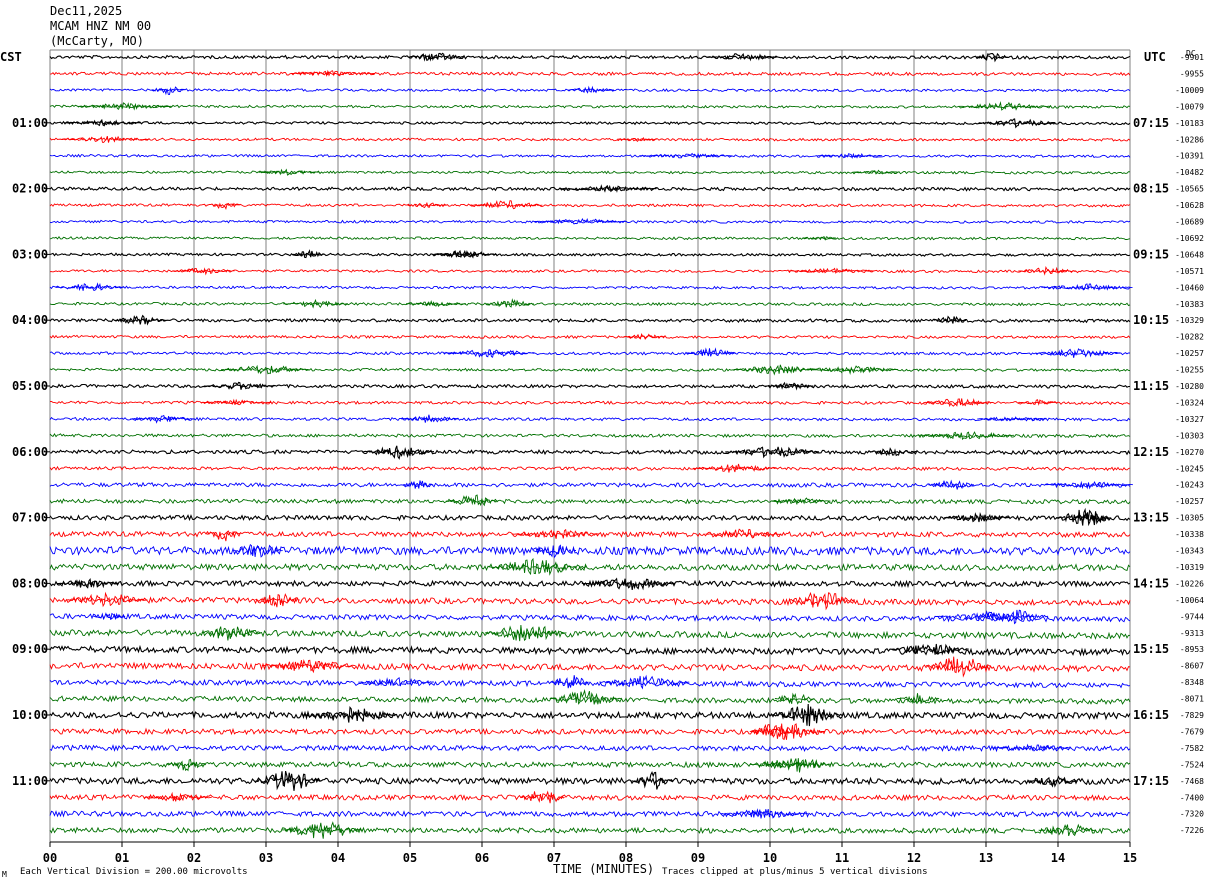 This screenshot has height=886, width=1210. I want to click on utc-hour-label: 07:15, so click(1151, 123).